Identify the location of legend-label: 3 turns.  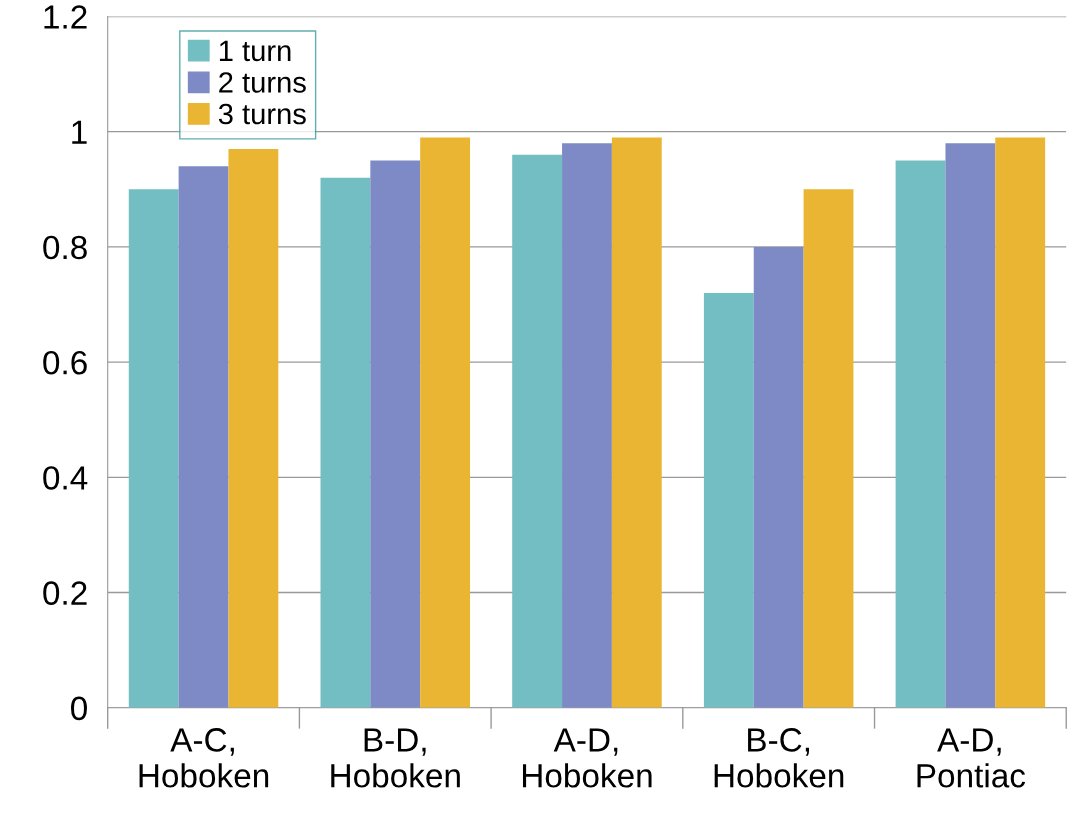
(262, 114).